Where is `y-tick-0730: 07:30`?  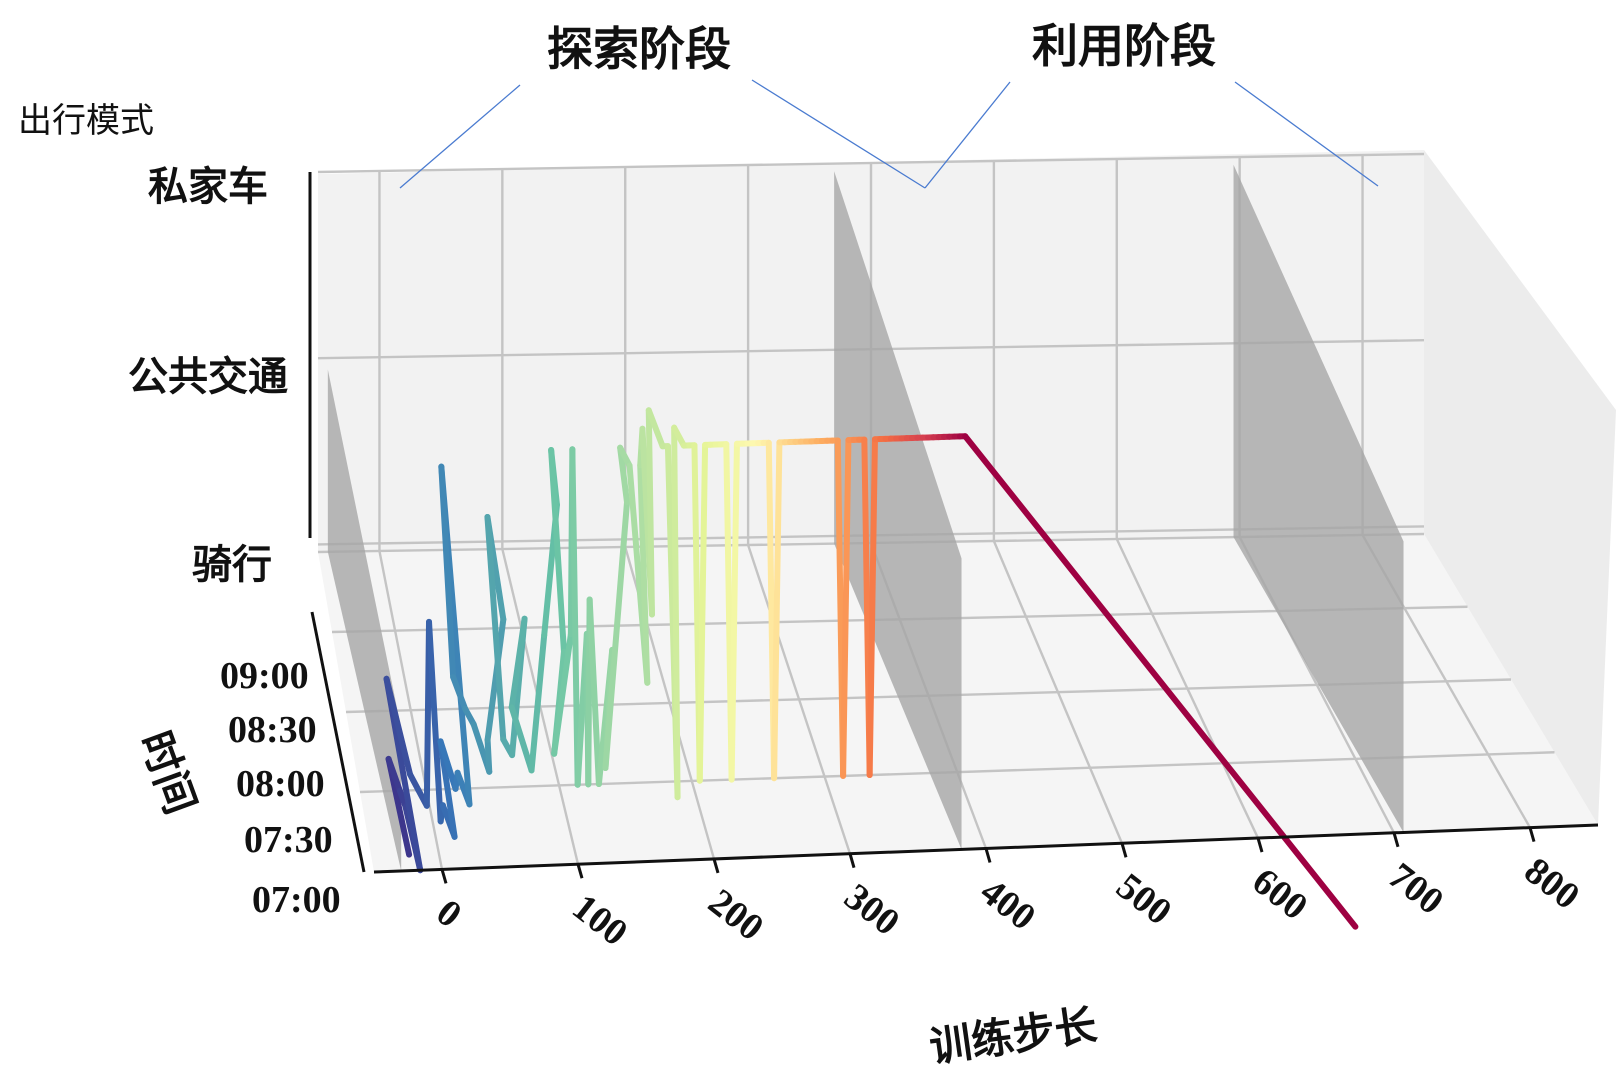
y-tick-0730: 07:30 is located at coordinates (288, 840).